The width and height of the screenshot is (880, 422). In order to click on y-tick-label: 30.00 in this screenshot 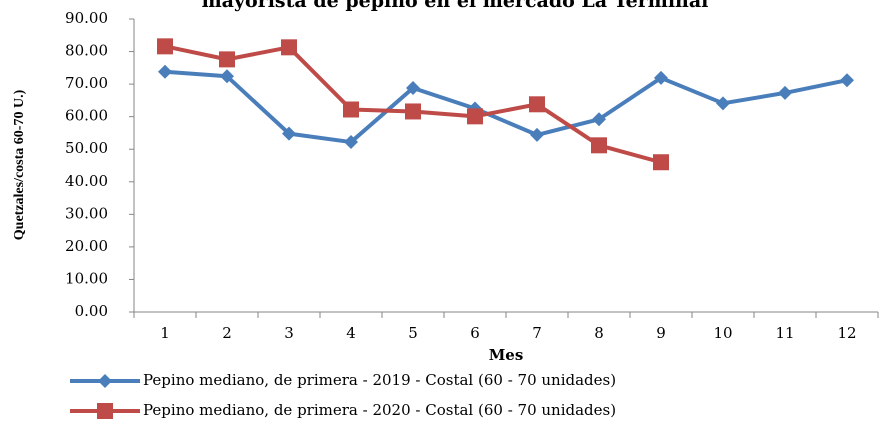, I will do `click(86, 213)`.